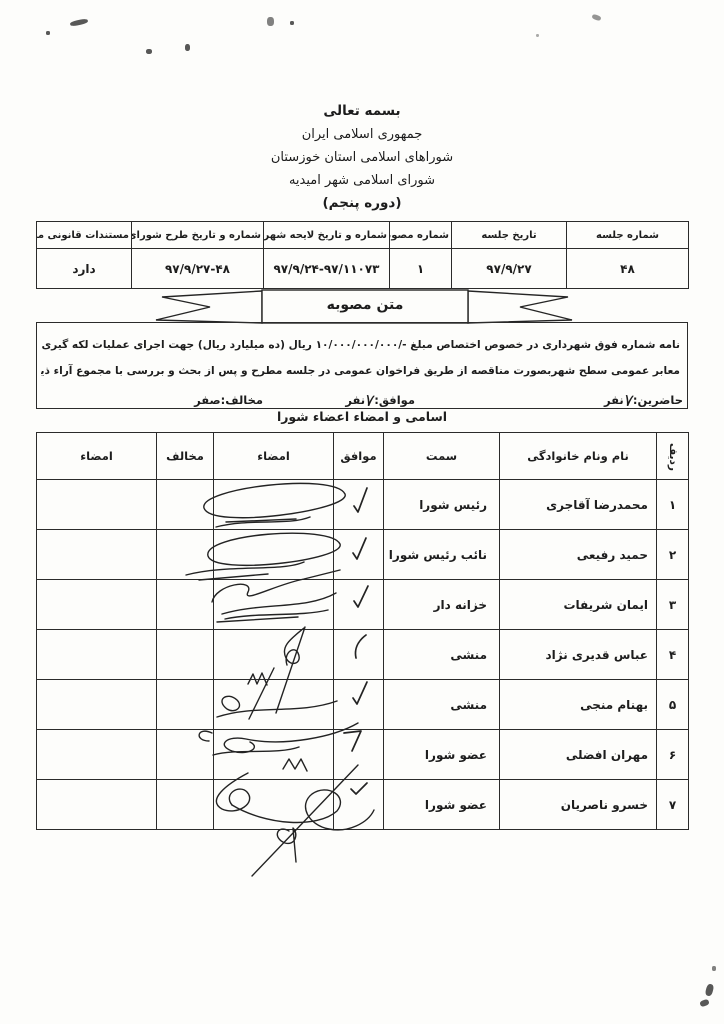 Image resolution: width=724 pixels, height=1024 pixels. I want to click on row-number: ۵, so click(672, 704).